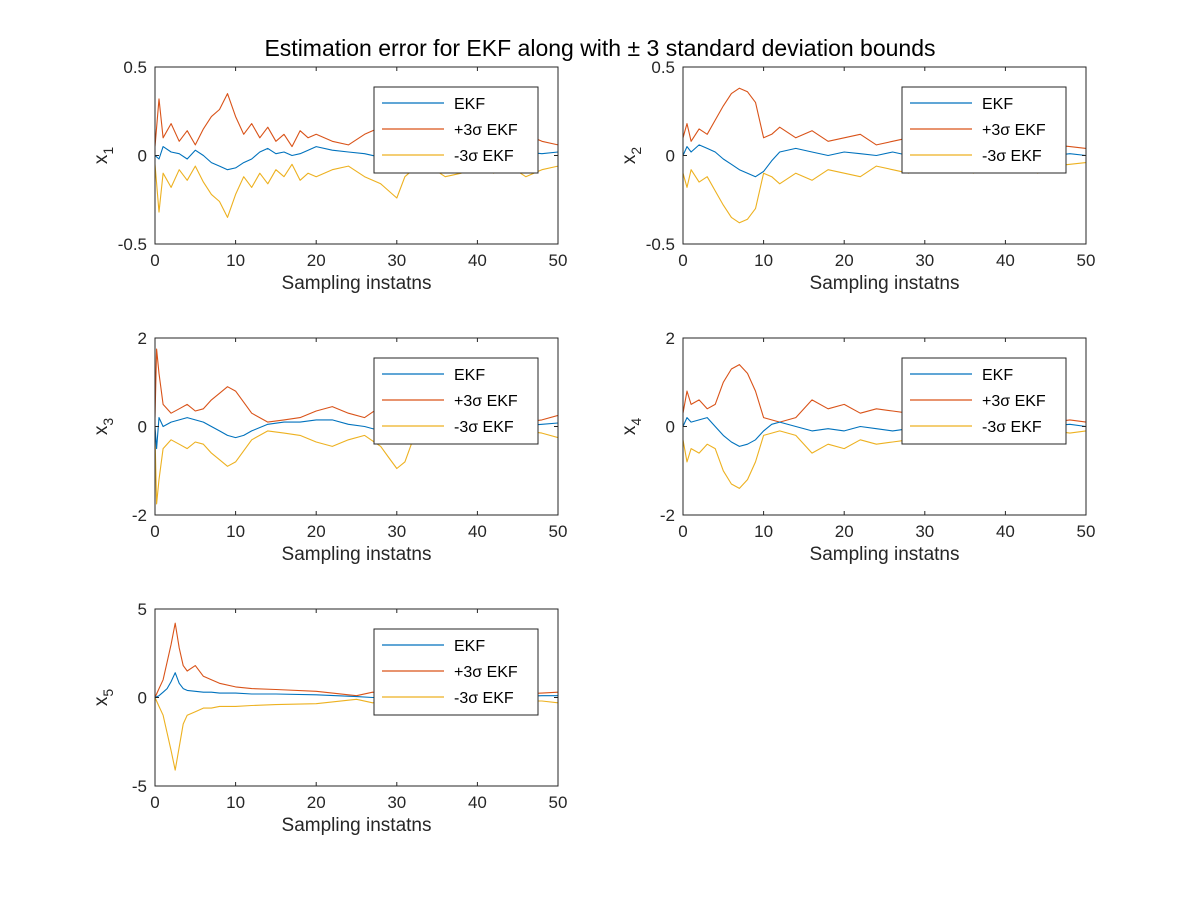 The width and height of the screenshot is (1200, 900). Describe the element at coordinates (631, 427) in the screenshot. I see `y-axis-label: x4` at that location.